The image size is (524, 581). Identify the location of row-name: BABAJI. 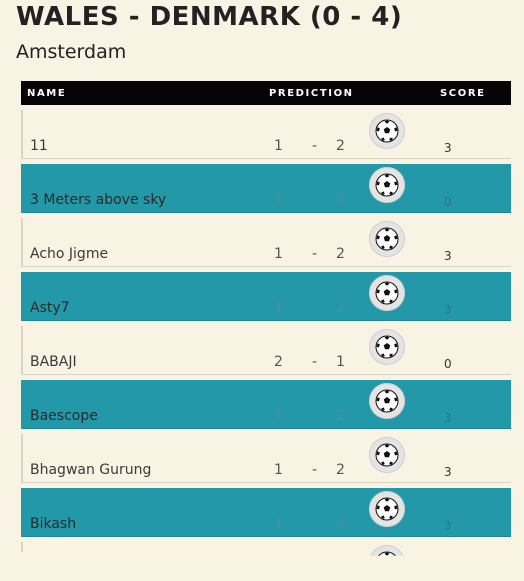
(53, 362).